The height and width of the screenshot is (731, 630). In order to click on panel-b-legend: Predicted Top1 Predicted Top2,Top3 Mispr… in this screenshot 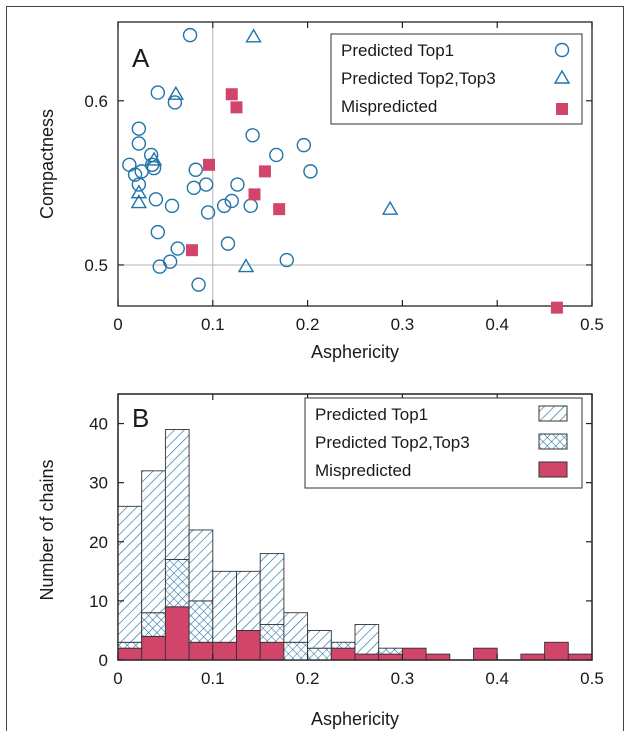, I will do `click(443, 443)`.